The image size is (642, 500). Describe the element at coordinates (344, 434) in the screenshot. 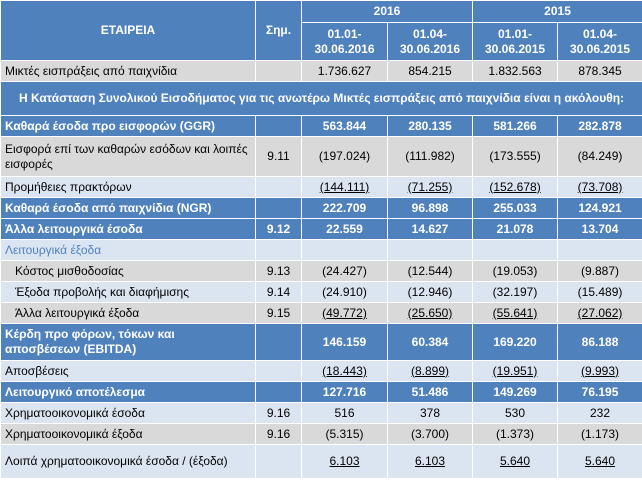

I see `row-value: (5.315)` at that location.